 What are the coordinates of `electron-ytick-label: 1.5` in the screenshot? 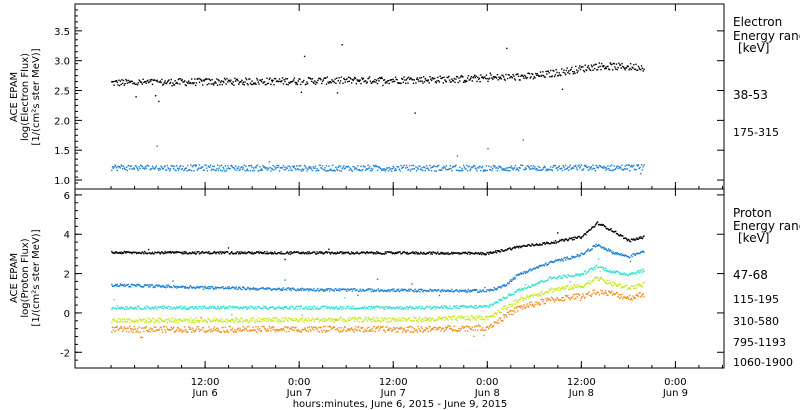 It's located at (62, 151).